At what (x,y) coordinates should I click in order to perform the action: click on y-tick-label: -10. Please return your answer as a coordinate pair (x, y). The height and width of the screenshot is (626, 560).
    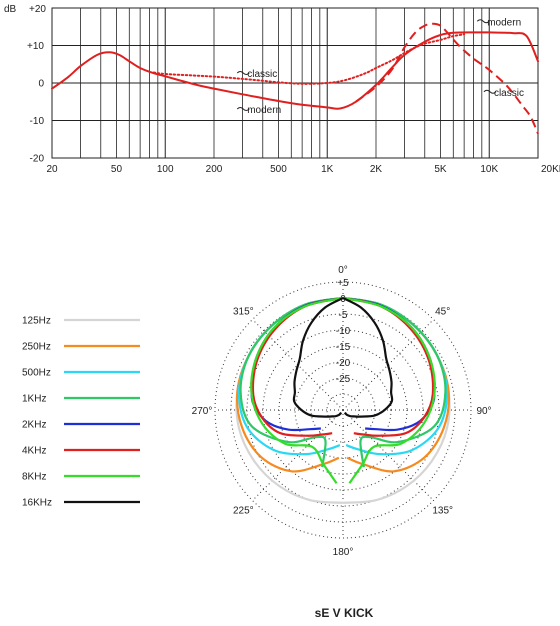
    Looking at the image, I should click on (37, 121).